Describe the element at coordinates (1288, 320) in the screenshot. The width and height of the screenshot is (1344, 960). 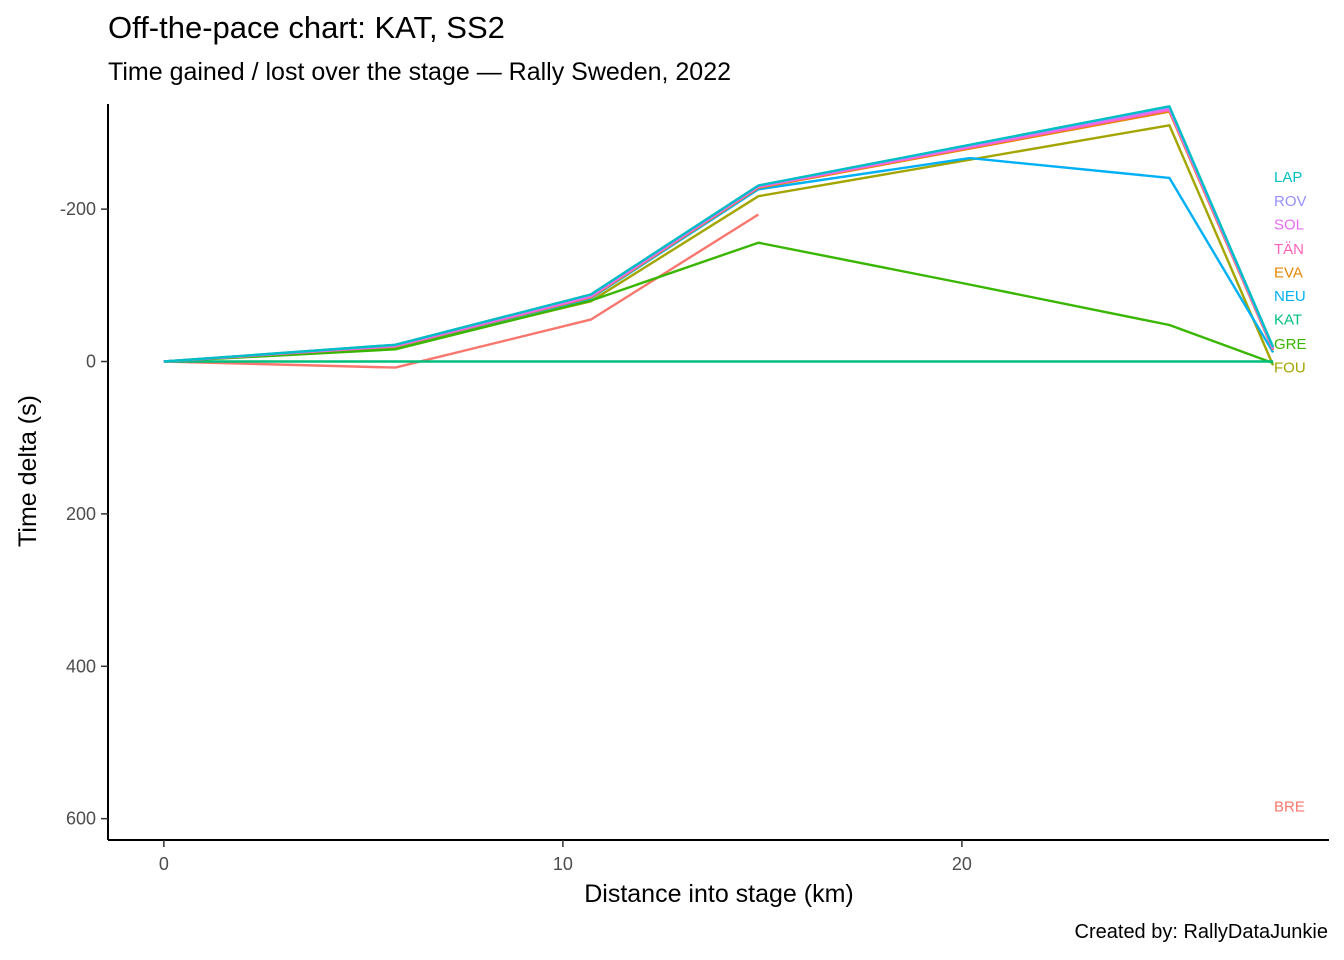
I see `end-label-kat: KAT` at that location.